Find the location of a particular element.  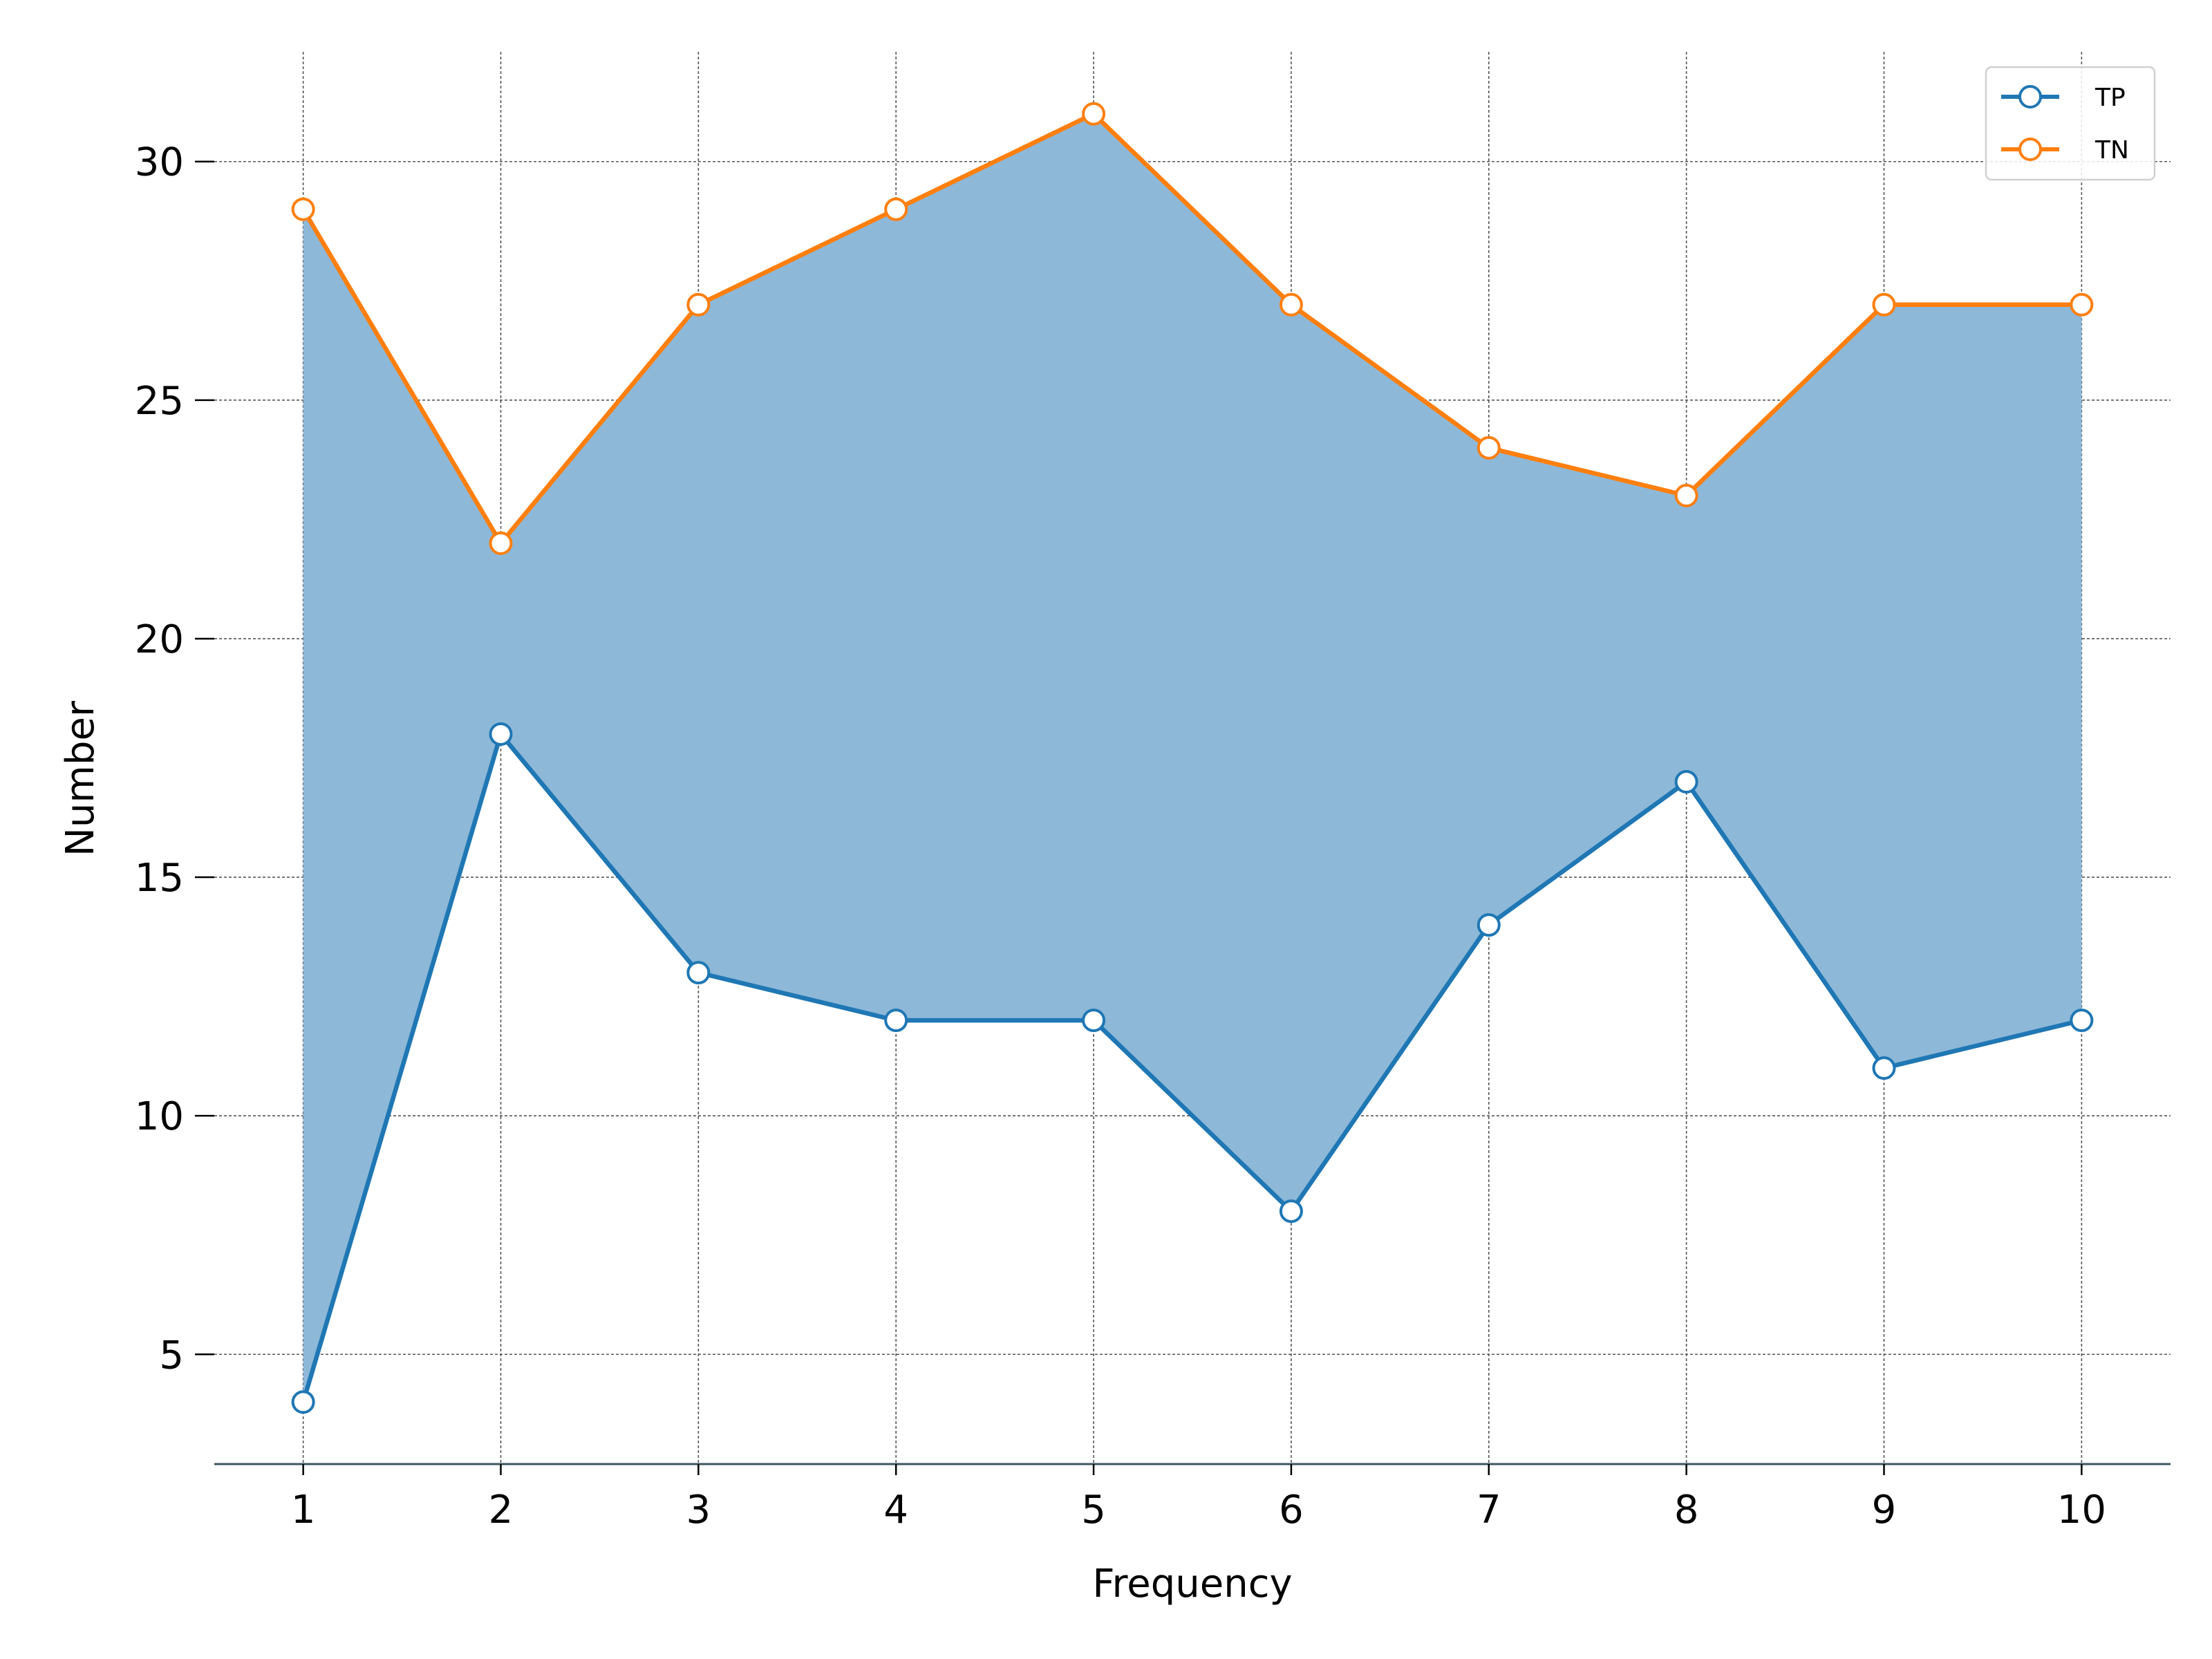

y-axis-ticks: 5 10 15 20 25 30 is located at coordinates (174, 759).